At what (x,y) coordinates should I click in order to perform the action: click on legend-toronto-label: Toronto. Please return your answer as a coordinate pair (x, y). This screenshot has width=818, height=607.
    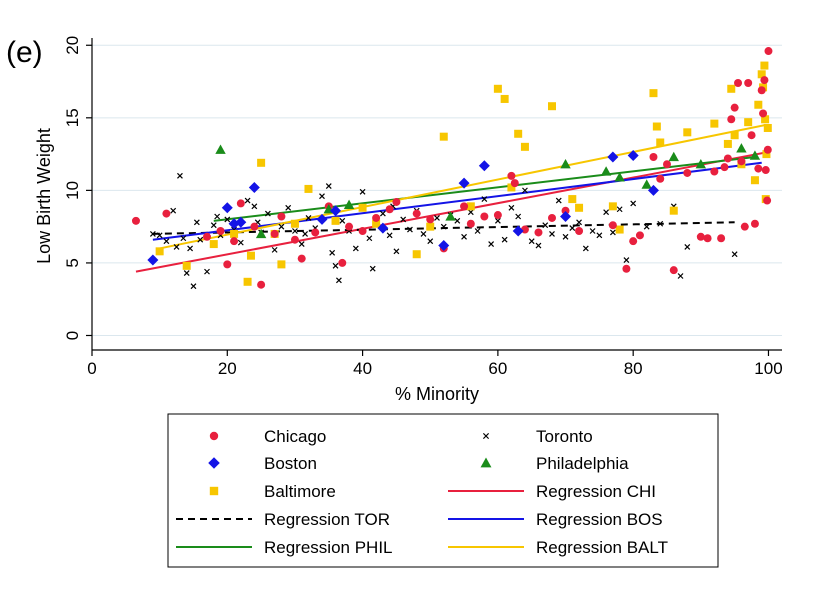
    Looking at the image, I should click on (564, 436).